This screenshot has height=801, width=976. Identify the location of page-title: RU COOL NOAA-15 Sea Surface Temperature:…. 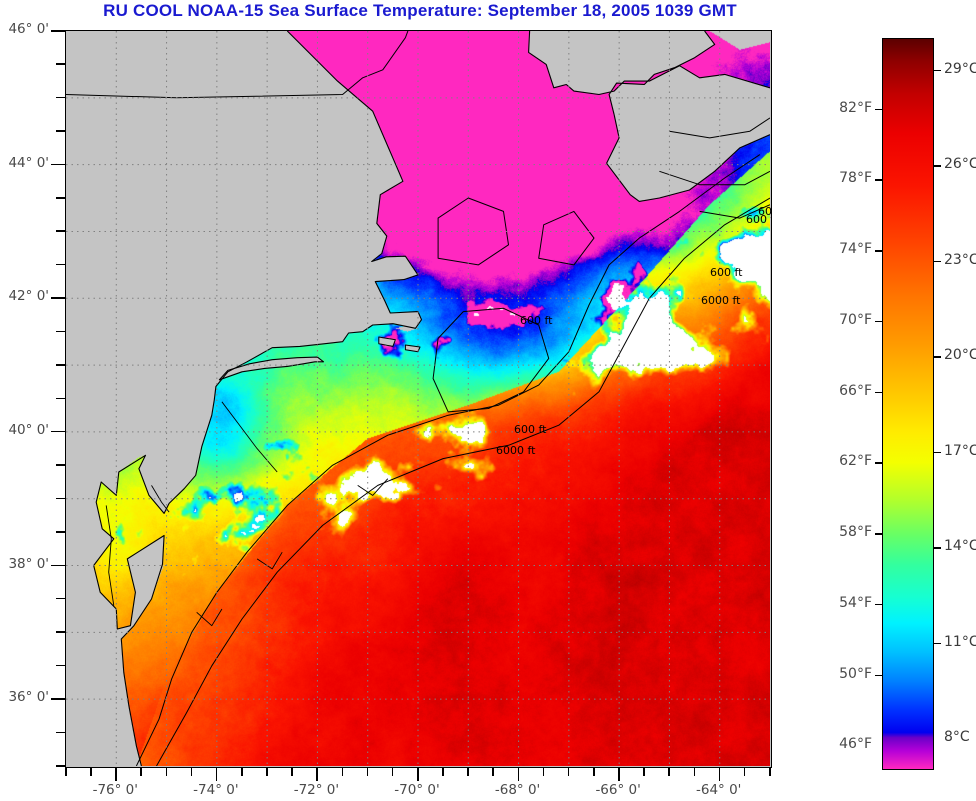
(420, 10).